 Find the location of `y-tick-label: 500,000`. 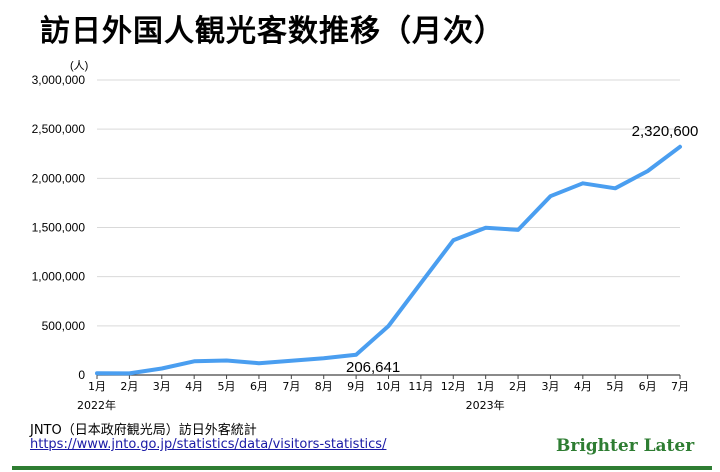

y-tick-label: 500,000 is located at coordinates (64, 326).